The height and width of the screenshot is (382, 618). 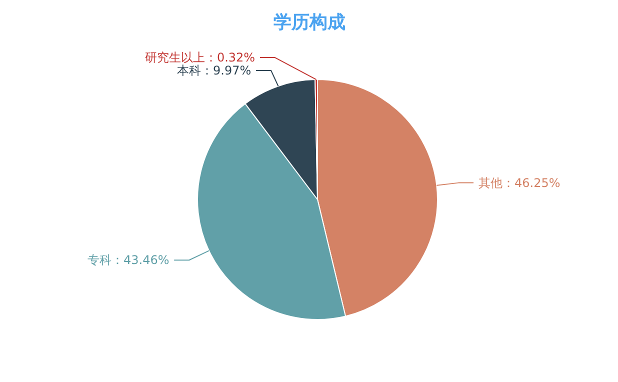 I want to click on data-label: ：46.25%, so click(x=531, y=183).